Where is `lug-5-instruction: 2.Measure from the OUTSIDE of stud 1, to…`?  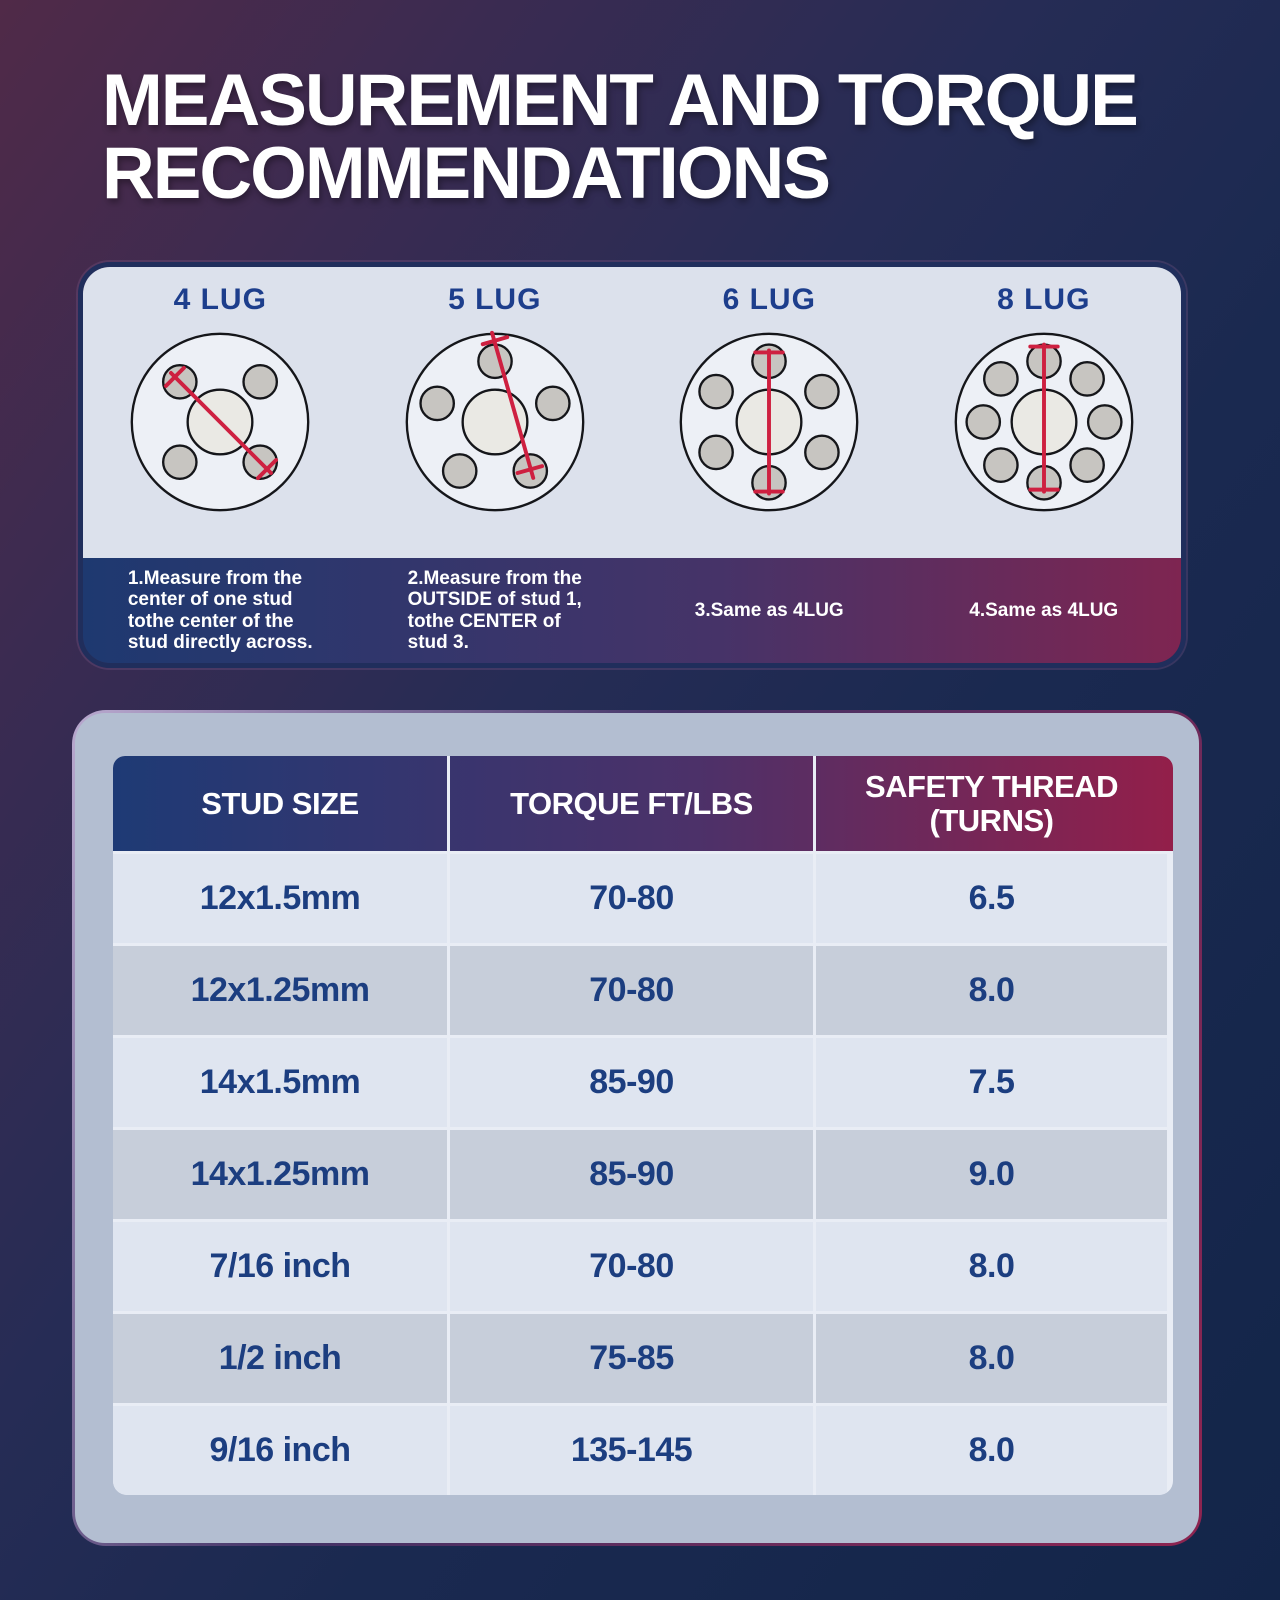 lug-5-instruction: 2.Measure from the OUTSIDE of stud 1, to… is located at coordinates (494, 610).